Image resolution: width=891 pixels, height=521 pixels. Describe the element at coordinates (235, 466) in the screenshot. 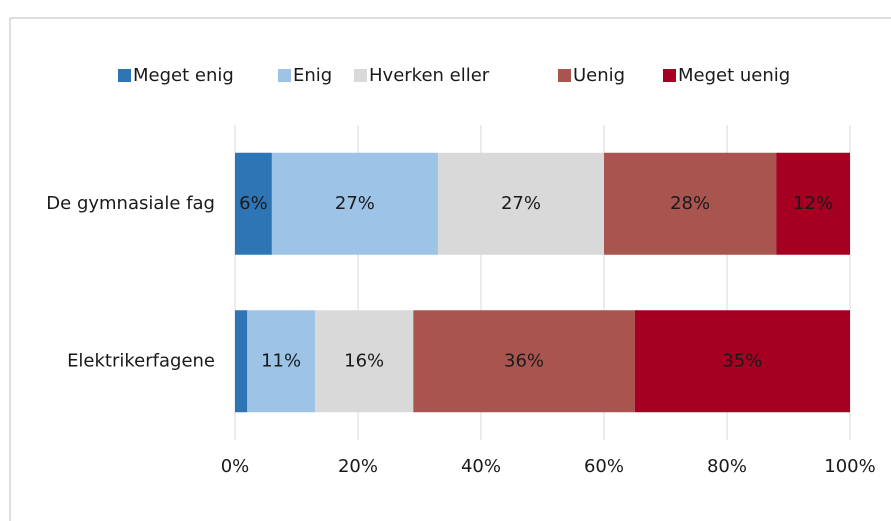

I see `x-tick-label: 0%` at that location.